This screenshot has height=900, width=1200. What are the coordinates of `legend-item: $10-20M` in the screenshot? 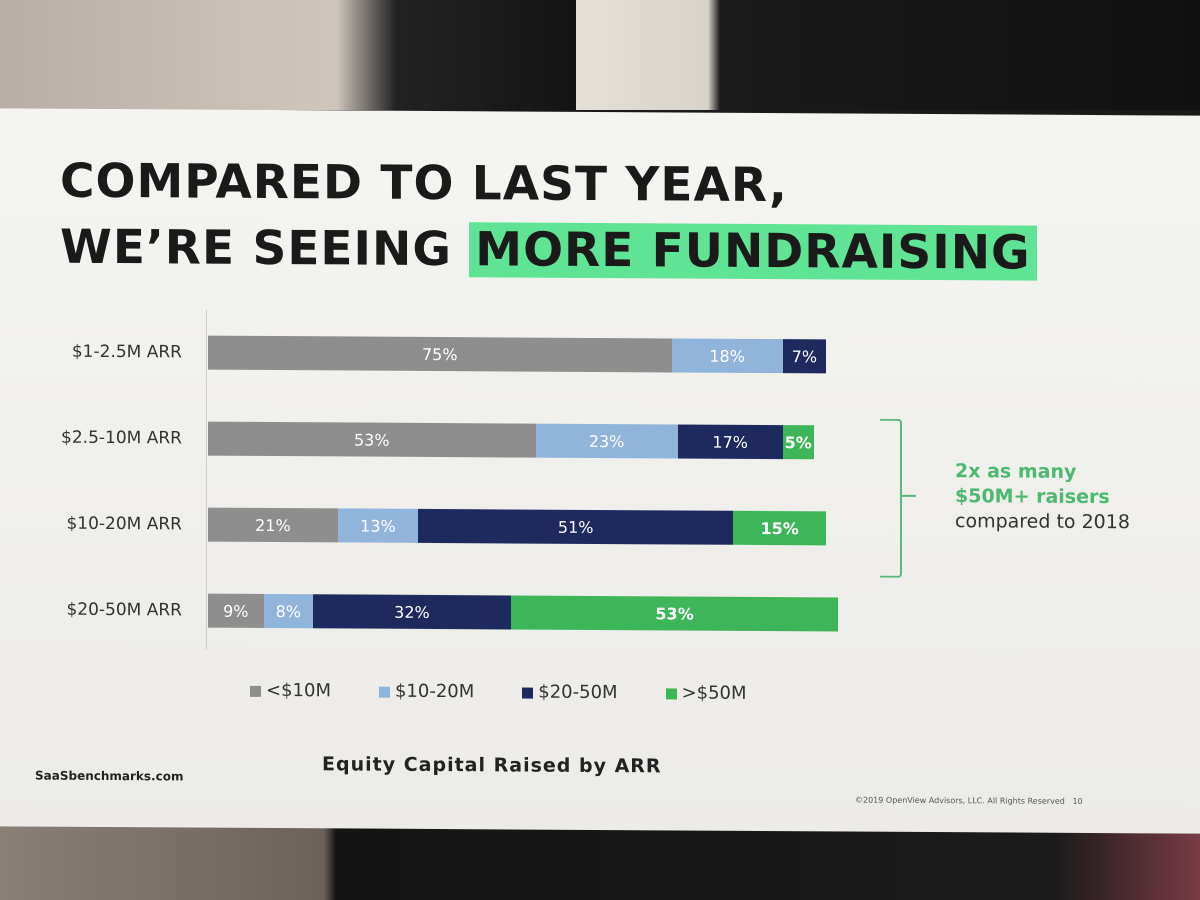 It's located at (426, 691).